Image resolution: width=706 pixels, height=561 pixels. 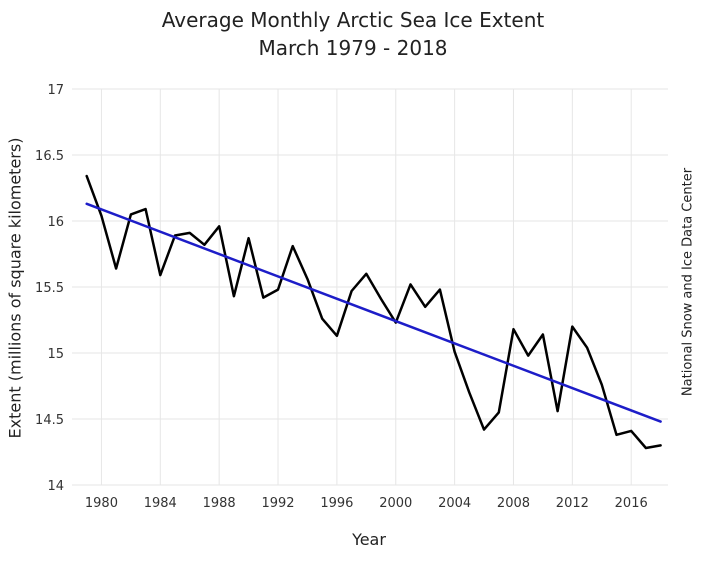 What do you see at coordinates (49, 420) in the screenshot?
I see `y-tick-label: 14.5` at bounding box center [49, 420].